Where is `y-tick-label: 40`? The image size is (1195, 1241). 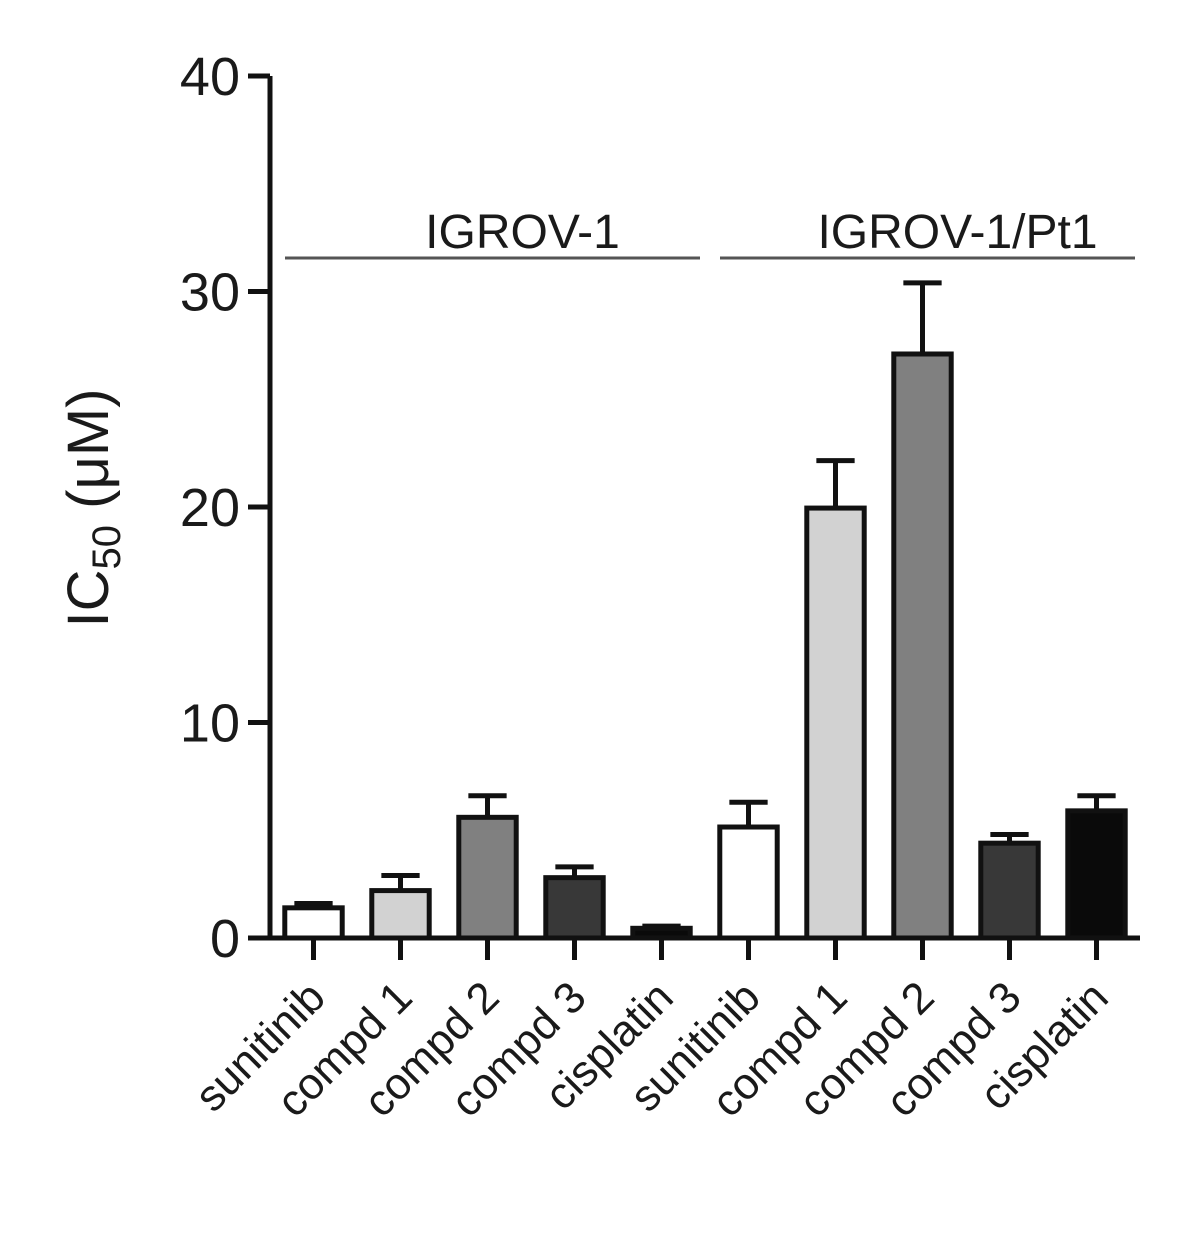 y-tick-label: 40 is located at coordinates (210, 77).